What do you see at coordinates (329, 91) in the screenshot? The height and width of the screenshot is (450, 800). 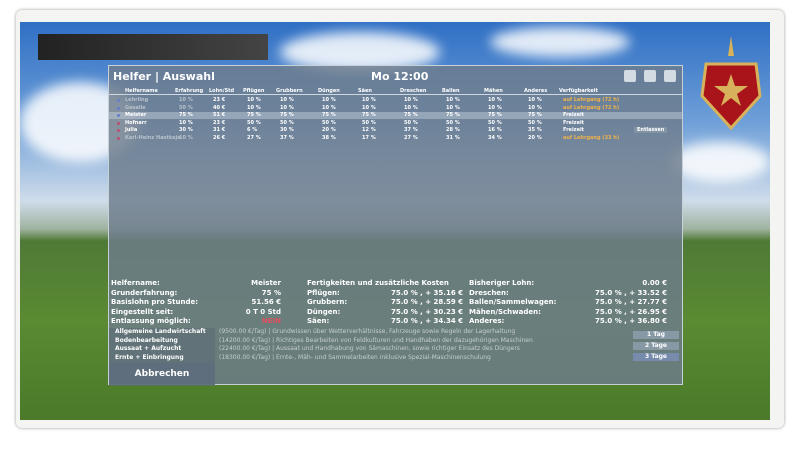 I see `column-header: Düngen` at bounding box center [329, 91].